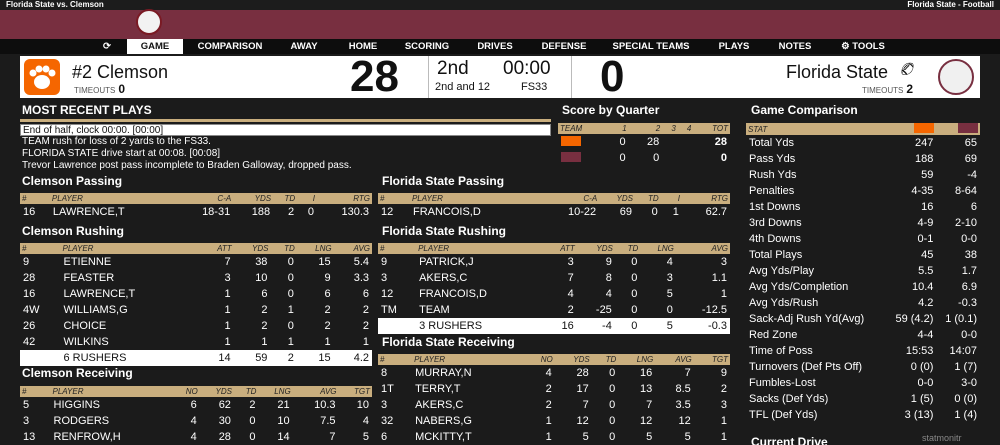 The width and height of the screenshot is (1000, 445). I want to click on cell: 12, so click(684, 421).